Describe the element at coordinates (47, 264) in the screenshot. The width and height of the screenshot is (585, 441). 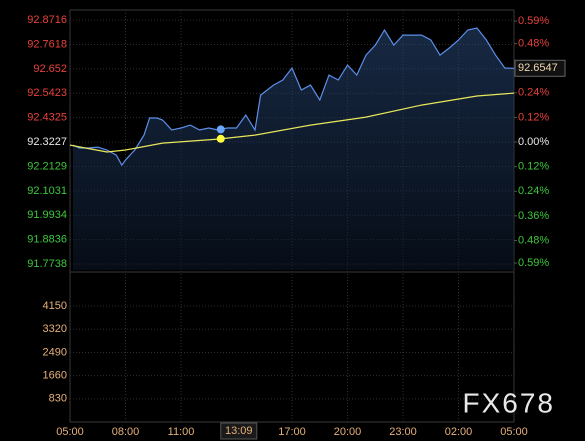
I see `y-tick-label: 91.7738` at that location.